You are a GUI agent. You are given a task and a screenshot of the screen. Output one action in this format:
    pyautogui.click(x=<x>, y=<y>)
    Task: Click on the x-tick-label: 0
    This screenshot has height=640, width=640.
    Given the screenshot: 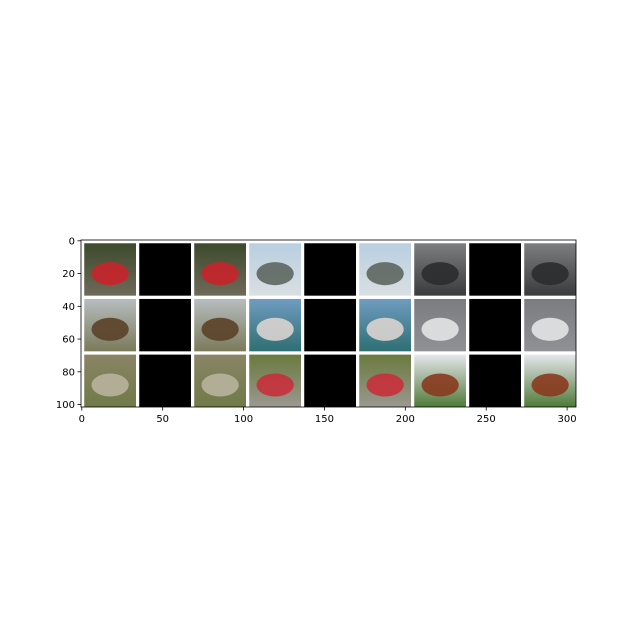 What is the action you would take?
    pyautogui.click(x=82, y=419)
    